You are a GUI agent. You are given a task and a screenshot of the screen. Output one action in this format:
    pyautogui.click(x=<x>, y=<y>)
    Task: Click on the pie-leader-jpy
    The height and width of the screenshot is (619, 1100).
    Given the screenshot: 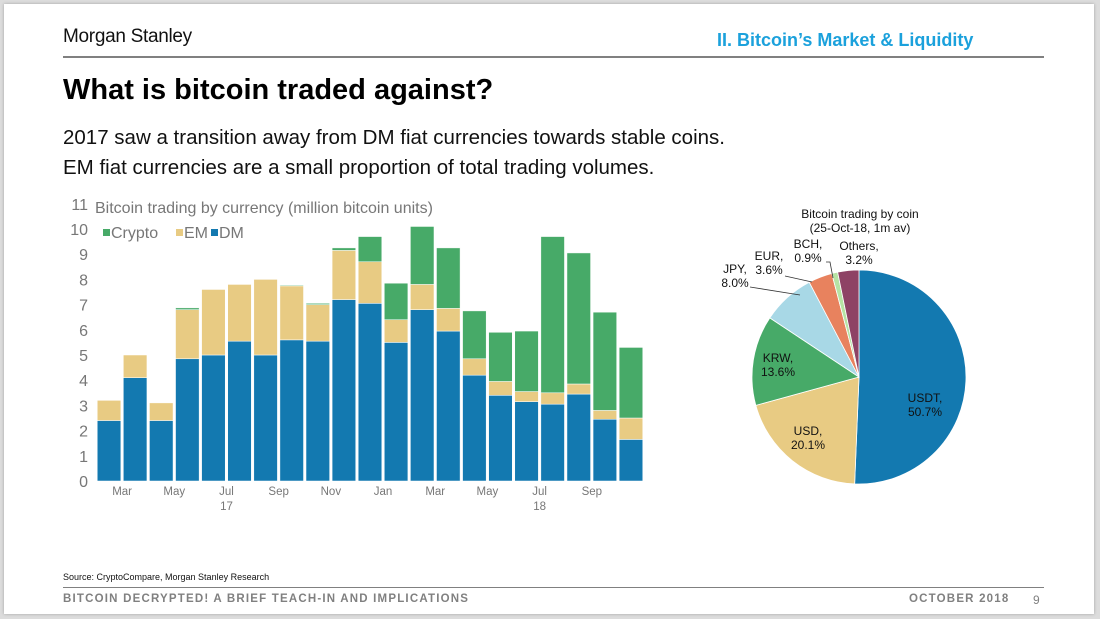 What is the action you would take?
    pyautogui.click(x=775, y=291)
    